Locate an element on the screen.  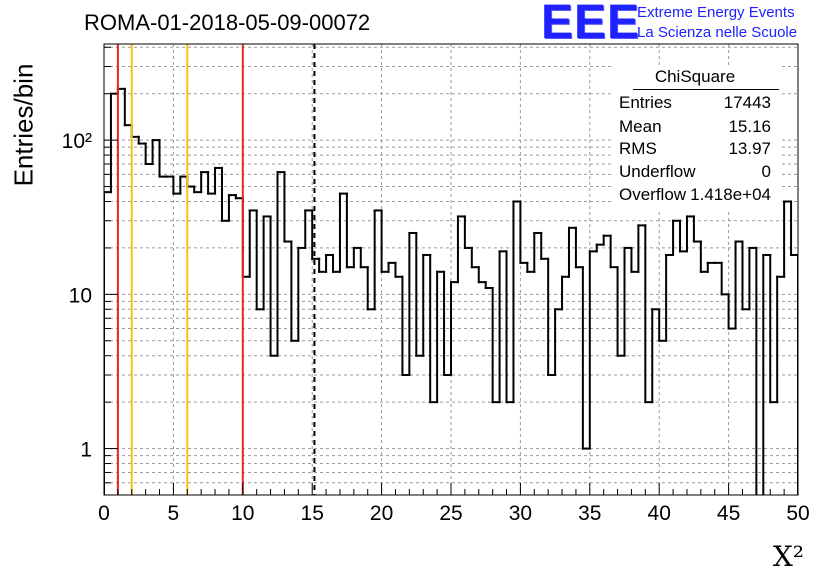
x-tick-label: 20 is located at coordinates (381, 513).